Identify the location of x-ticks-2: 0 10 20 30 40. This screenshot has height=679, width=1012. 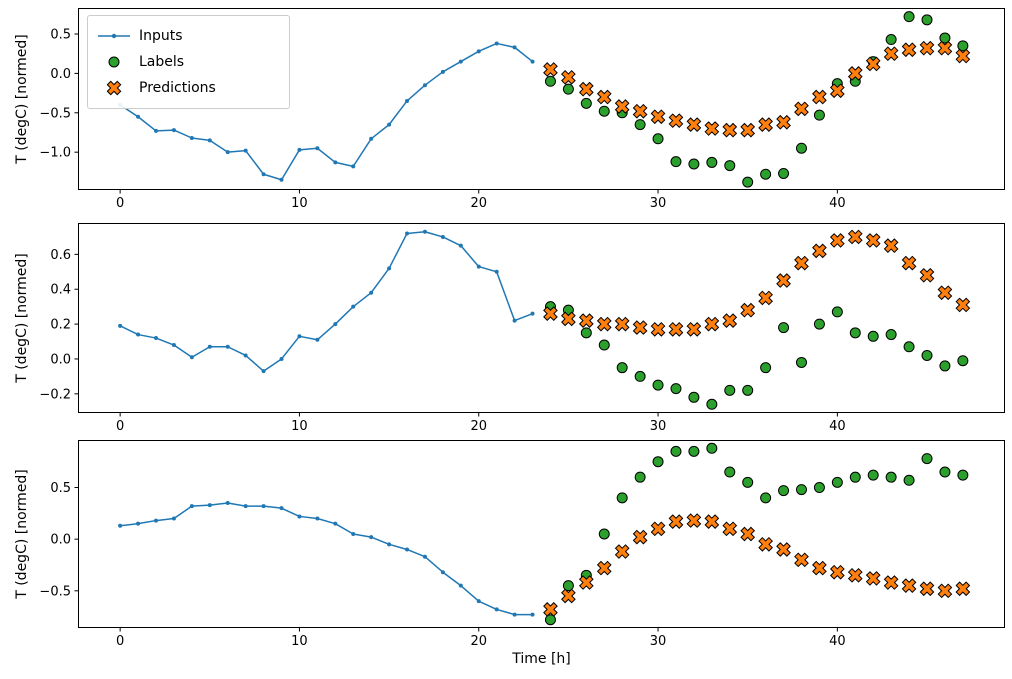
(481, 423).